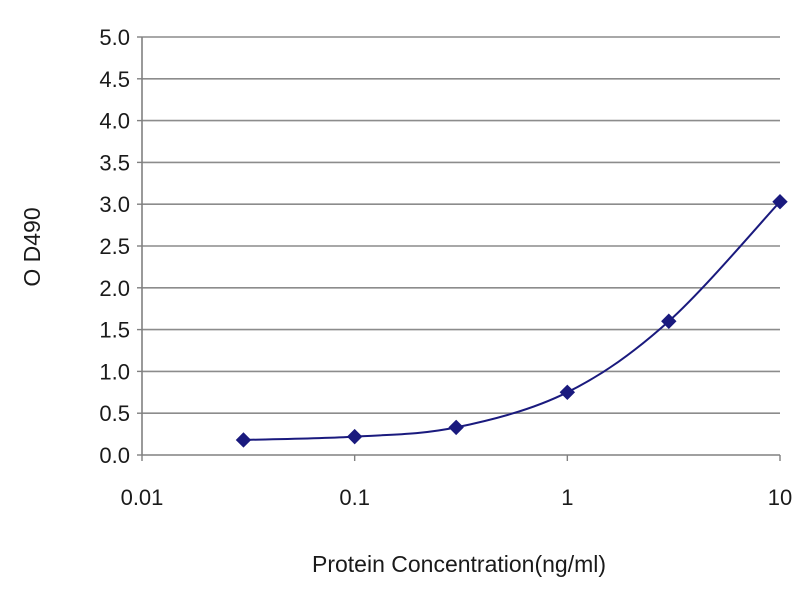 The height and width of the screenshot is (600, 800). What do you see at coordinates (114, 413) in the screenshot?
I see `y-tick-label-1: 0.5` at bounding box center [114, 413].